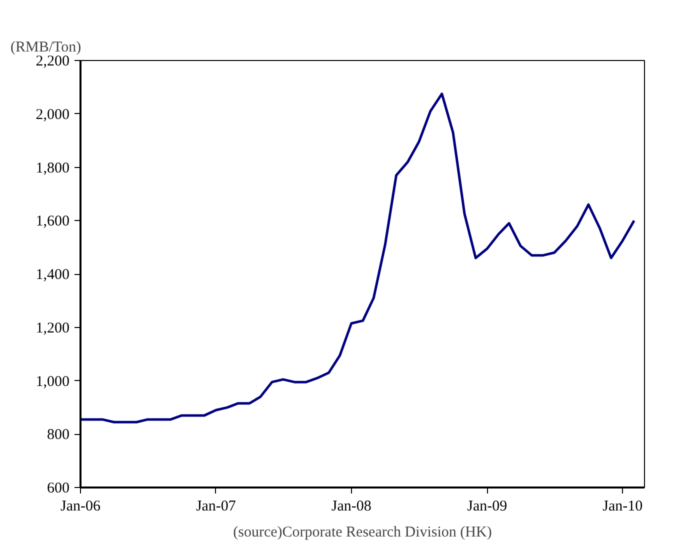 The width and height of the screenshot is (674, 557). What do you see at coordinates (487, 506) in the screenshot?
I see `x-tick-label: Jan-09` at bounding box center [487, 506].